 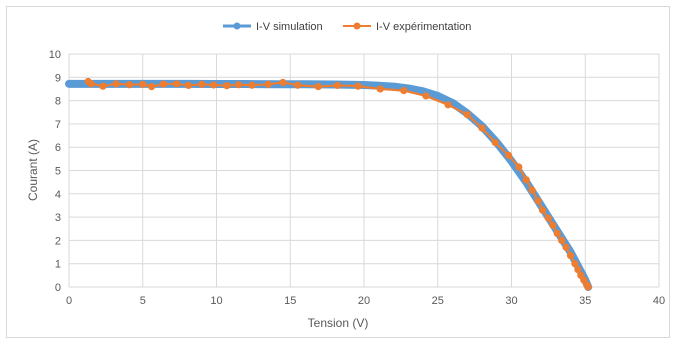 I want to click on legend: I-V simulation I-V expérimentation, so click(x=347, y=27).